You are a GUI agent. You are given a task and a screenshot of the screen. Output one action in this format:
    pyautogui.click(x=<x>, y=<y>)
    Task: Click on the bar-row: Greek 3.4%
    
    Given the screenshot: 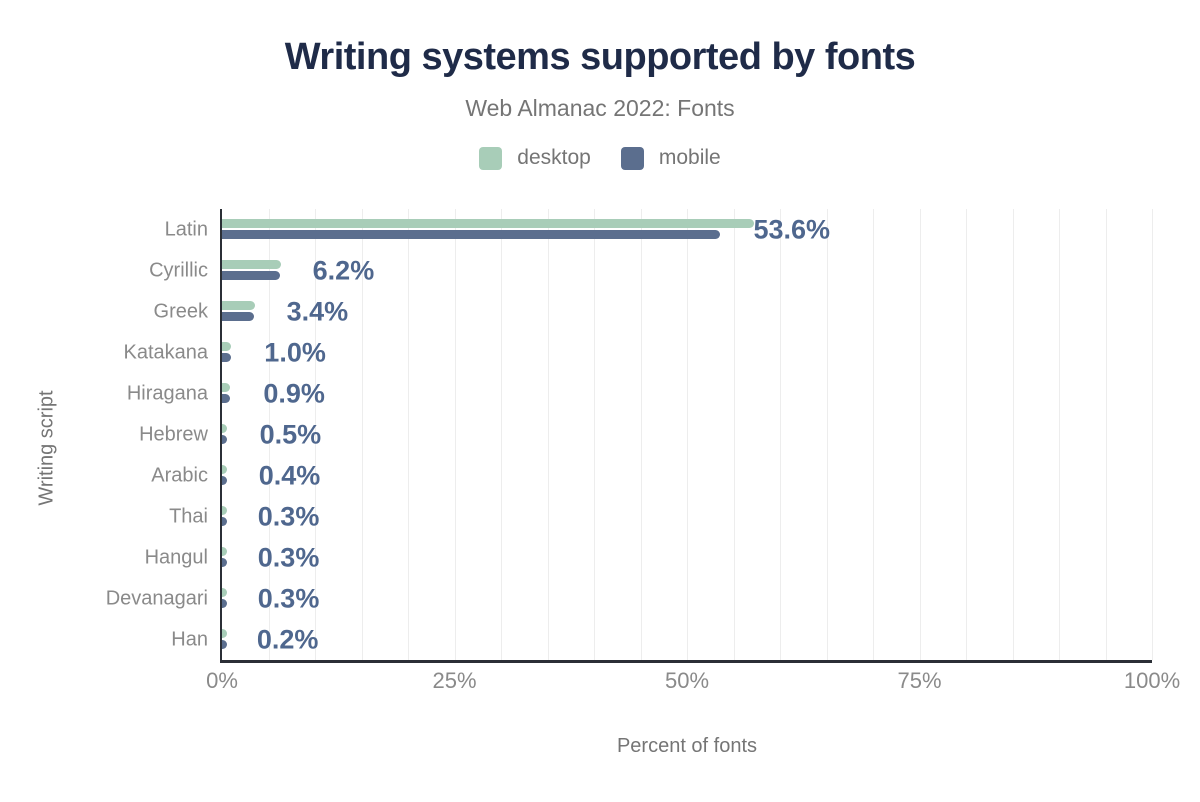 What is the action you would take?
    pyautogui.click(x=653, y=311)
    